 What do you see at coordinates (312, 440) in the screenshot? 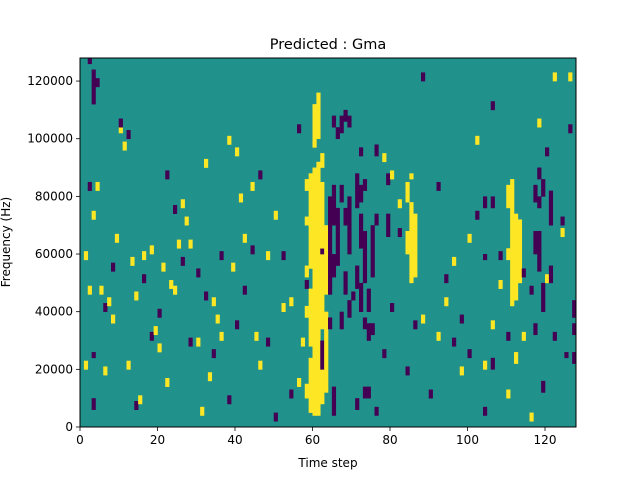
I see `x-tick-label: 60` at bounding box center [312, 440].